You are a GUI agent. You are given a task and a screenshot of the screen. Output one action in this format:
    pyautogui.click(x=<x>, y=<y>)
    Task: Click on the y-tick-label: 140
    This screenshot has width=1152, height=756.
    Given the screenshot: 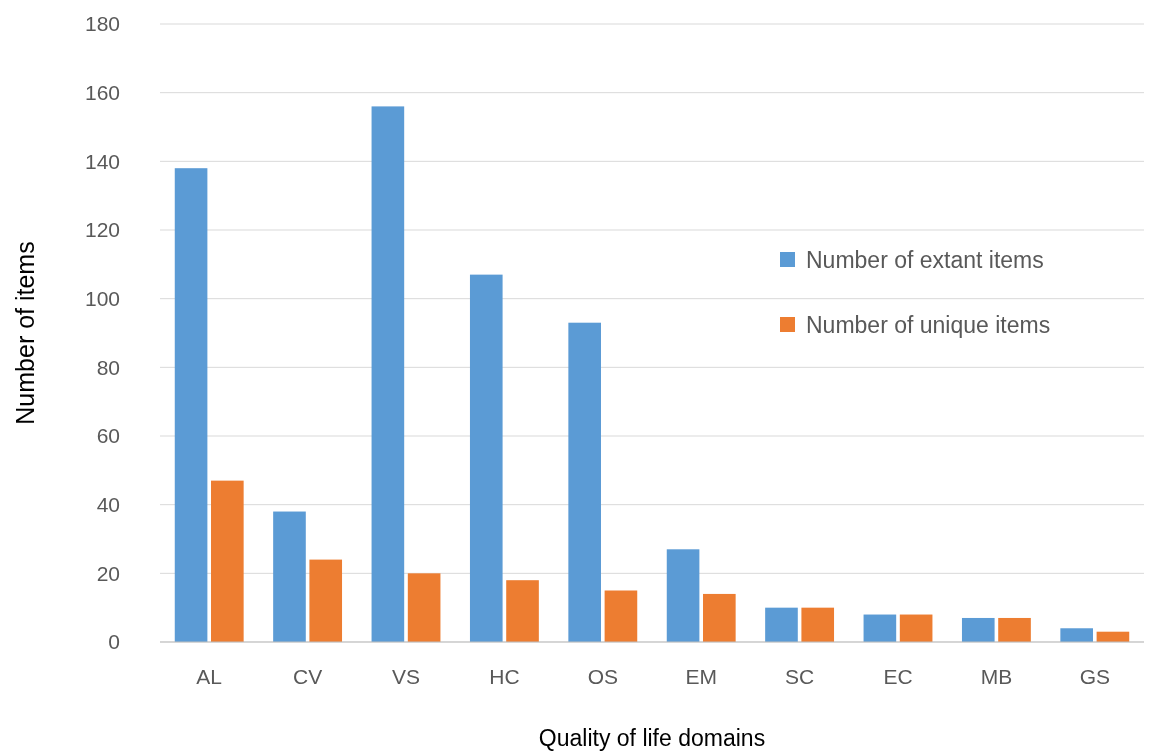 What is the action you would take?
    pyautogui.click(x=102, y=161)
    